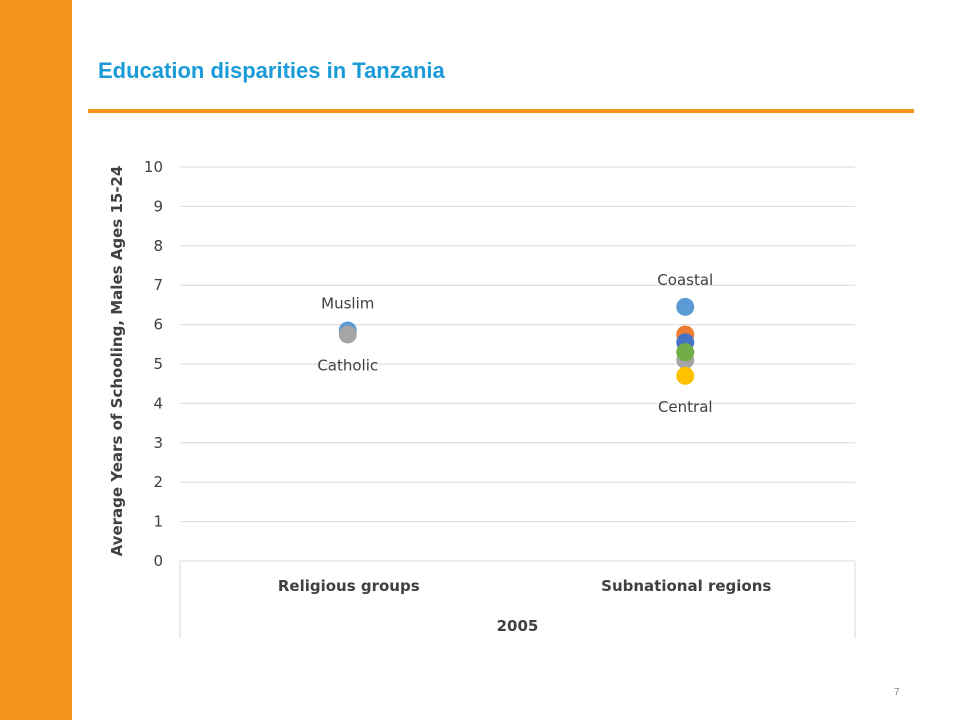 The image size is (960, 720). What do you see at coordinates (36, 360) in the screenshot?
I see `orange-side-bar` at bounding box center [36, 360].